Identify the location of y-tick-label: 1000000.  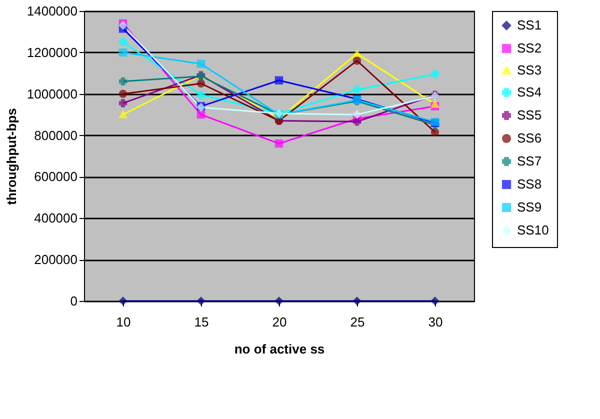
(52, 94).